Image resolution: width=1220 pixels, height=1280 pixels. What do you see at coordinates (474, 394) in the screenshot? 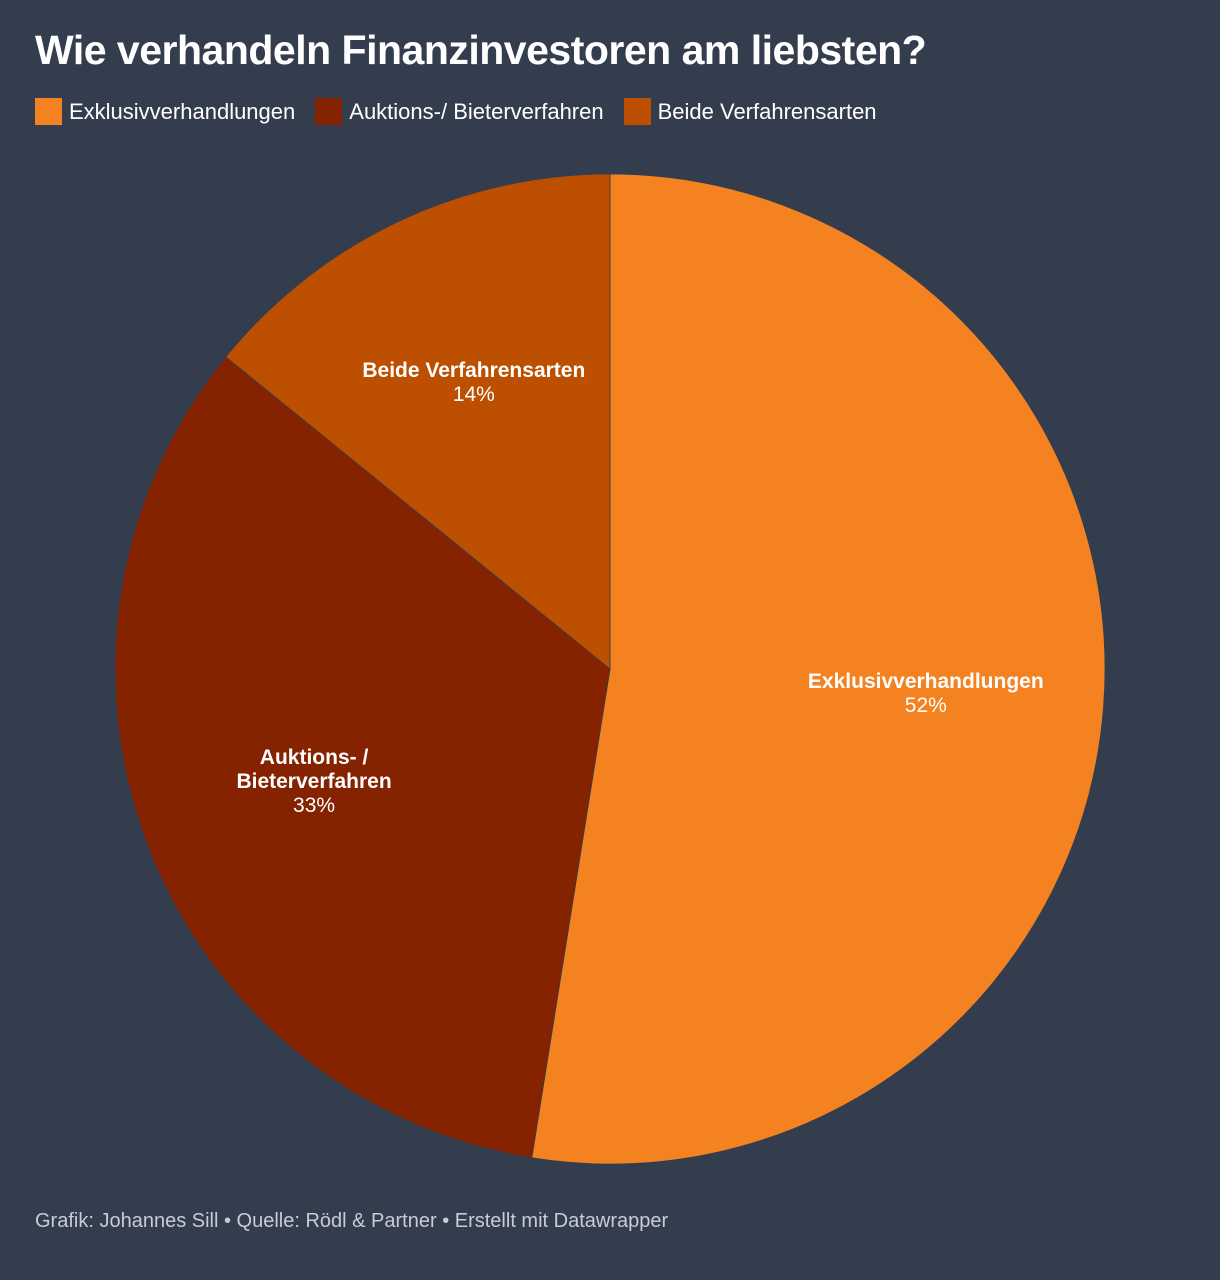
I see `slice-value-label: 14%` at bounding box center [474, 394].